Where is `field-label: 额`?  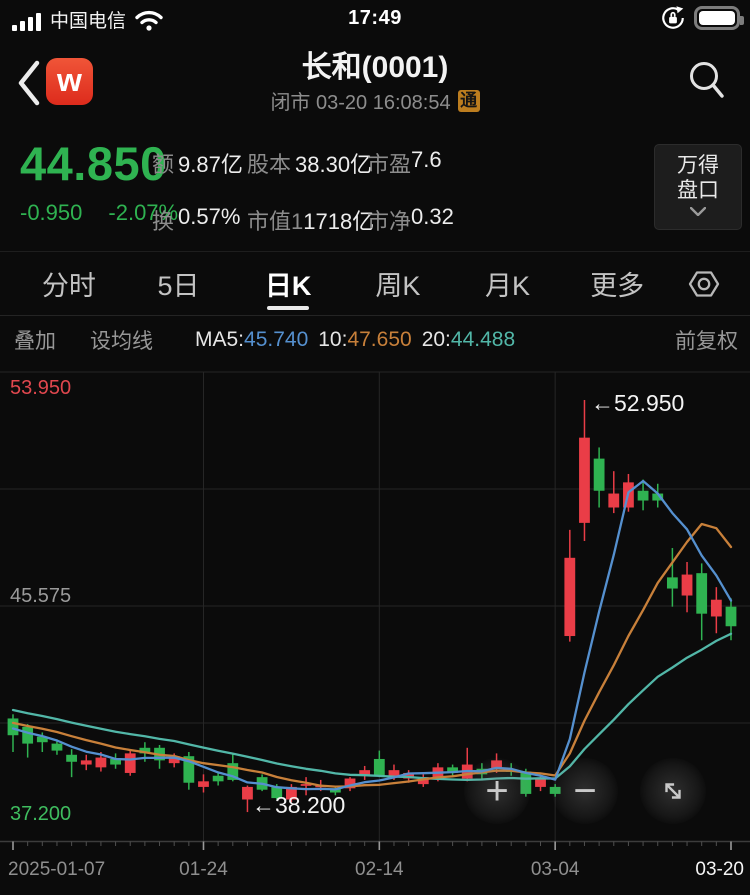 field-label: 额 is located at coordinates (163, 164).